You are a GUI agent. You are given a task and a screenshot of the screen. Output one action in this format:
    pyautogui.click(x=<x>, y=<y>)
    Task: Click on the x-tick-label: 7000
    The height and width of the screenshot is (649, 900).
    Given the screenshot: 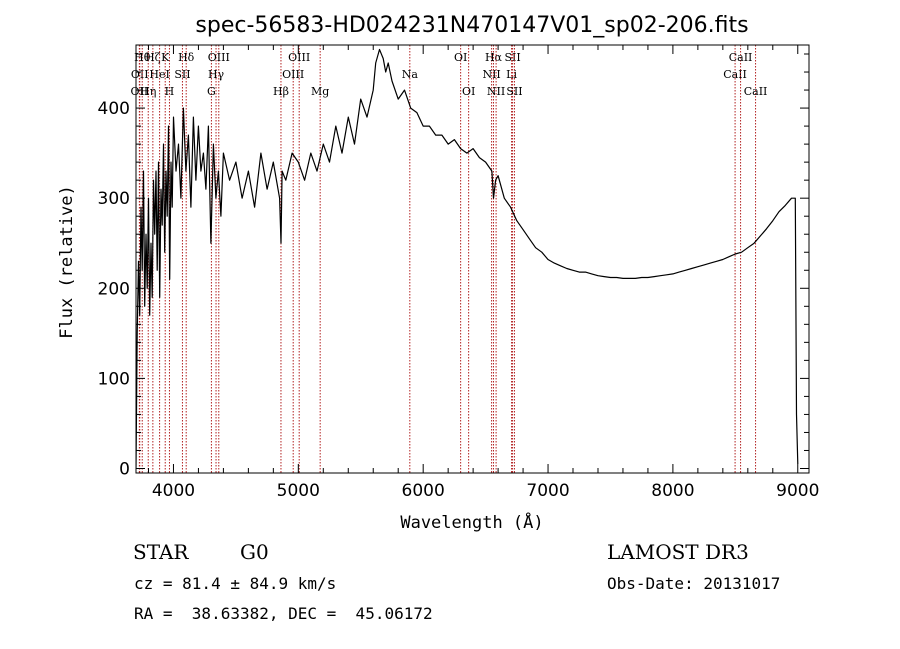 What is the action you would take?
    pyautogui.click(x=547, y=491)
    